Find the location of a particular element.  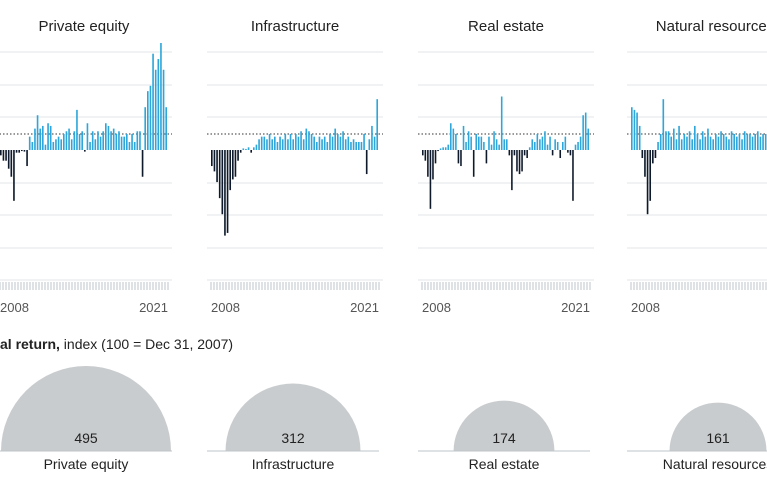

dome-value: 174 is located at coordinates (504, 438).